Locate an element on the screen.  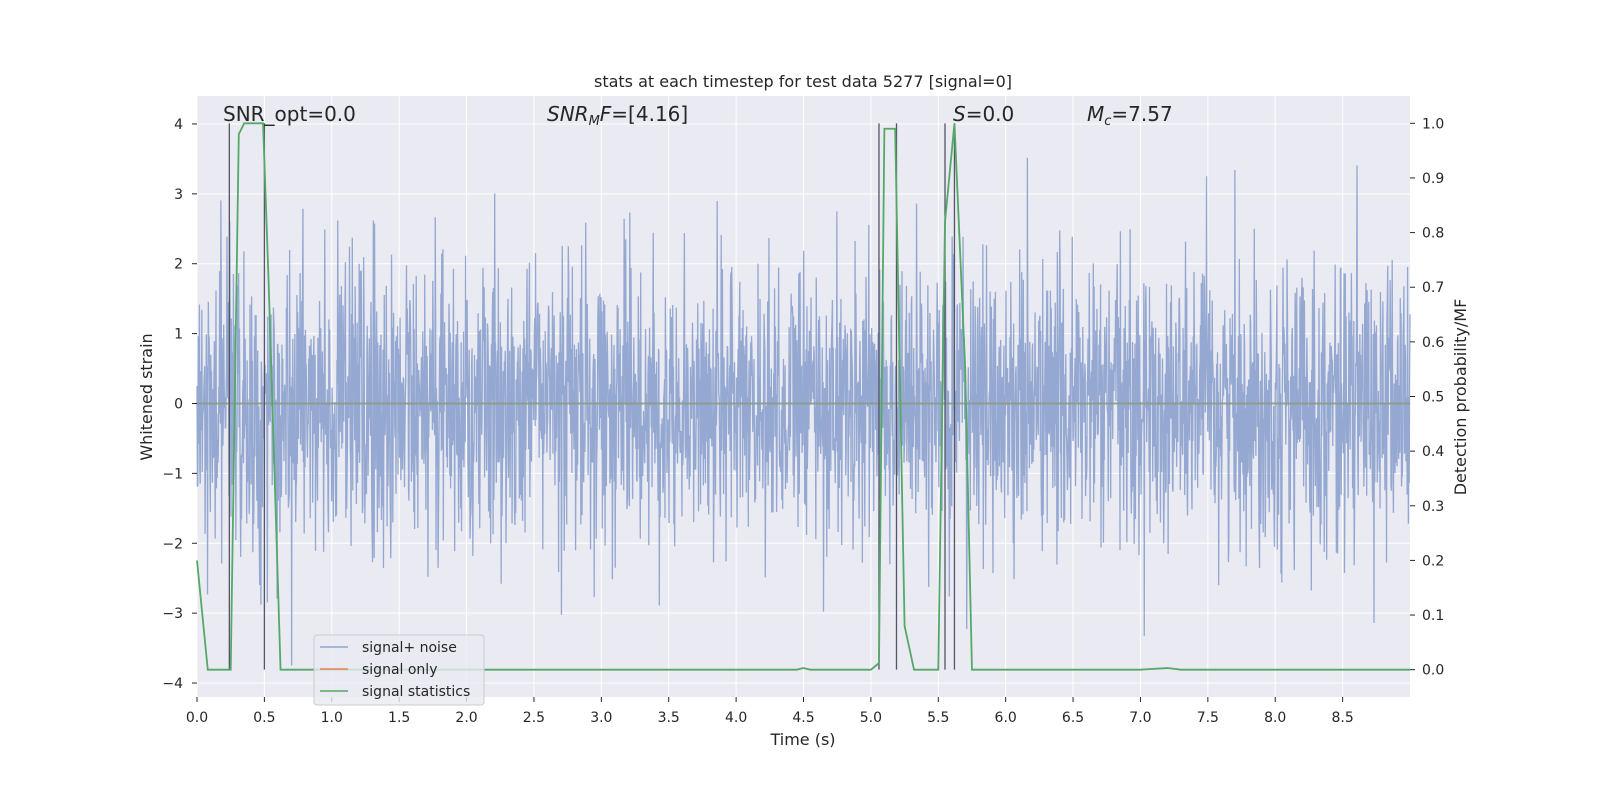
y2-tick-label: 1.0 is located at coordinates (1433, 124).